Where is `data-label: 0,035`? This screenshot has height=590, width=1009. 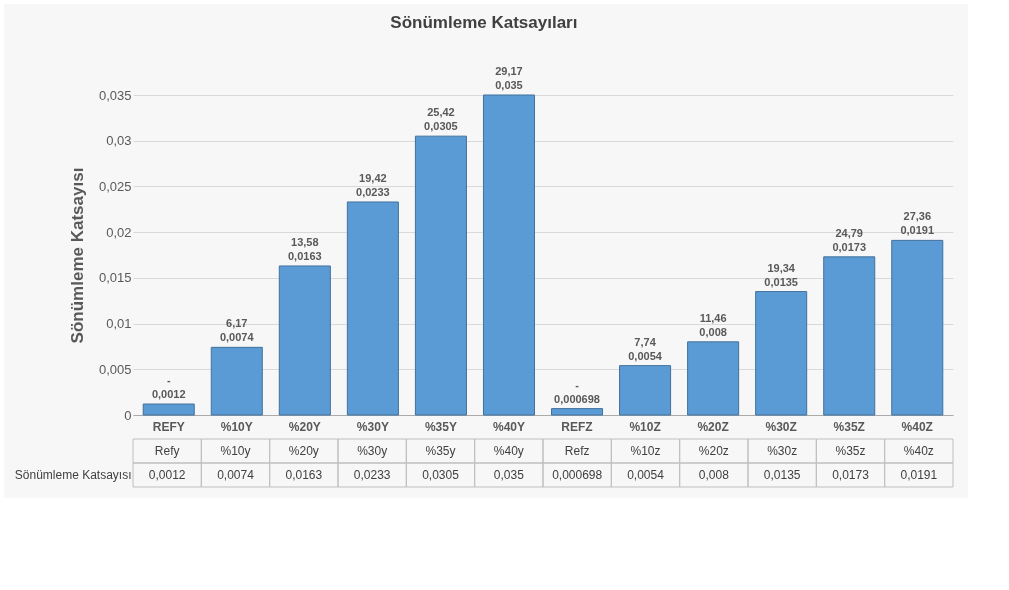 data-label: 0,035 is located at coordinates (509, 475).